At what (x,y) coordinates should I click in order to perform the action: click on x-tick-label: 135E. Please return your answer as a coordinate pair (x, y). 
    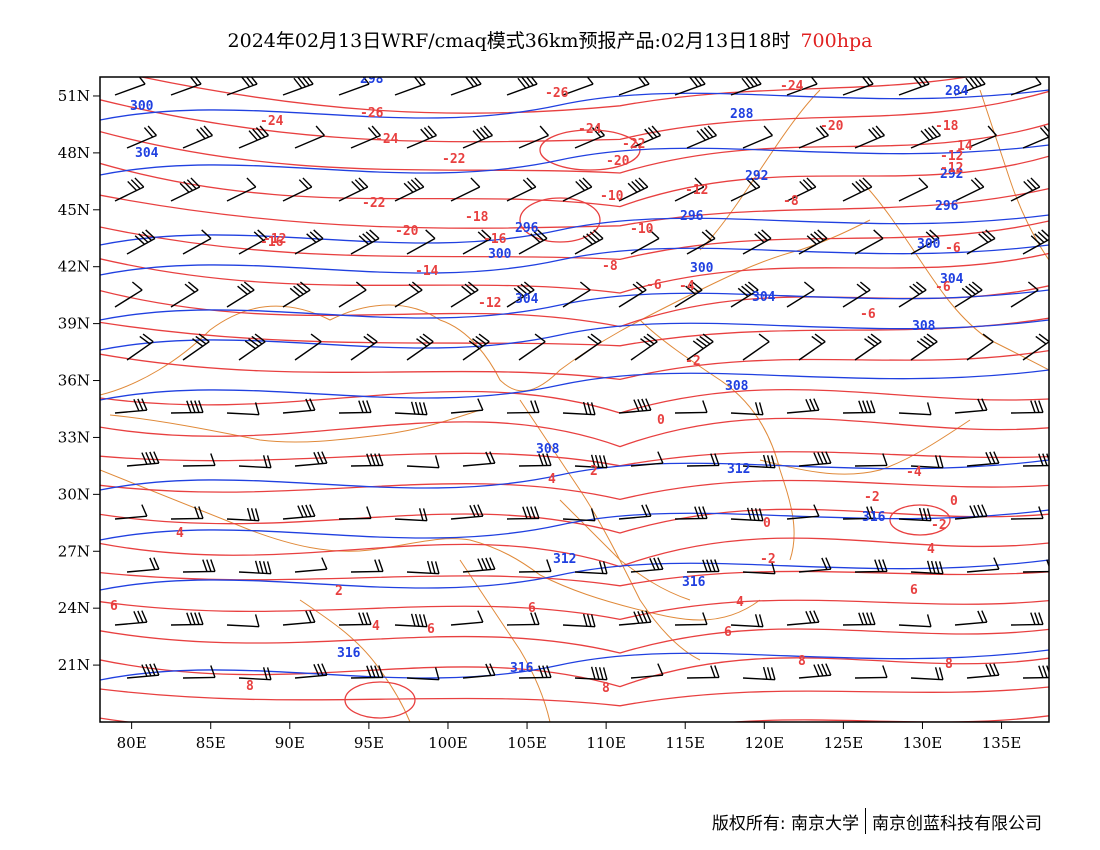
    Looking at the image, I should click on (1002, 743).